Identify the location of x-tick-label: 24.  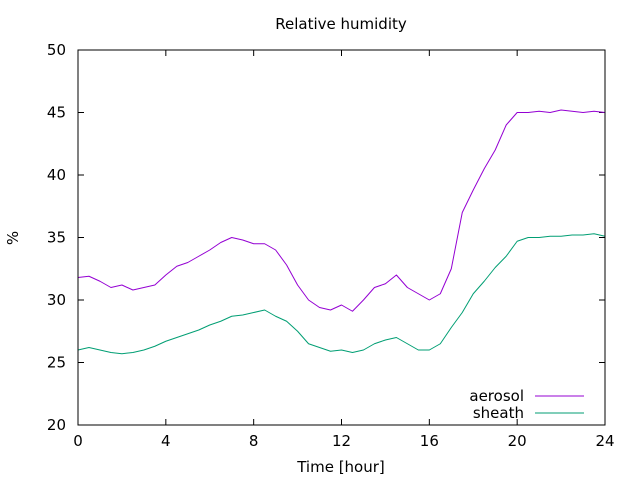
(604, 441).